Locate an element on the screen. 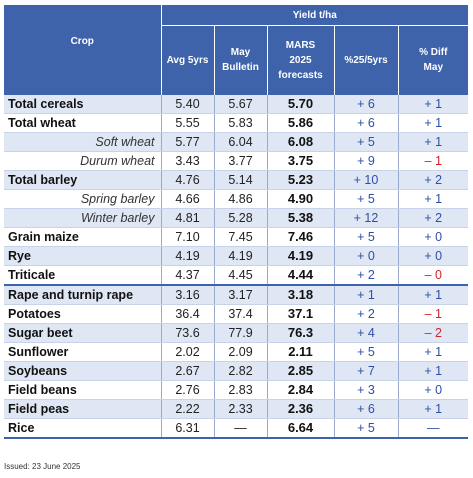 The width and height of the screenshot is (473, 478). forecast-value: 4.44 is located at coordinates (300, 275).